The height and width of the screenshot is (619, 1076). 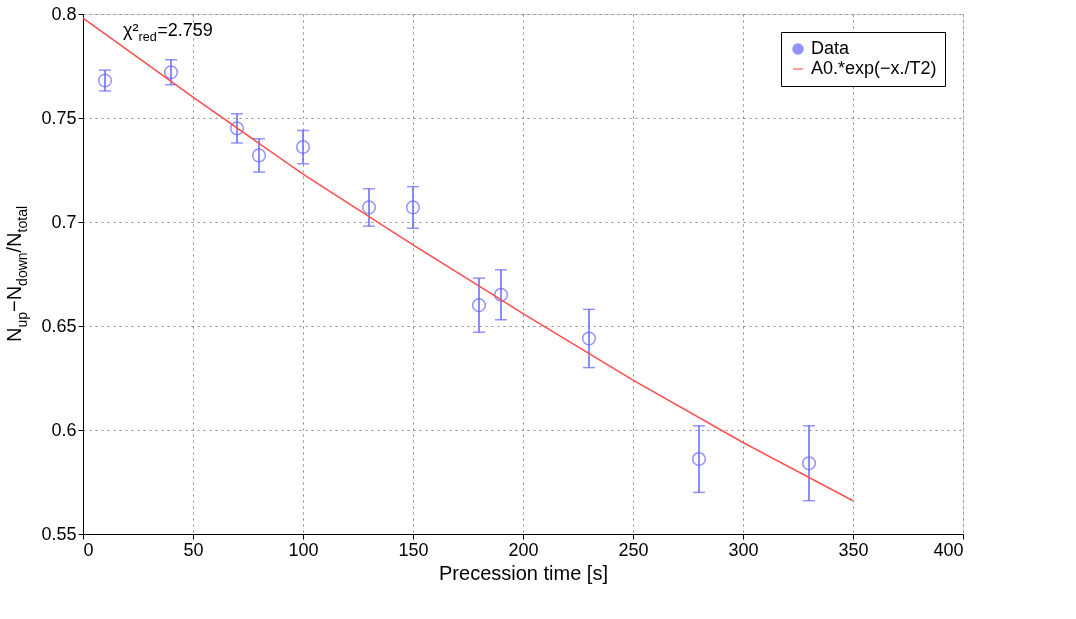 I want to click on x-axis-title: Precession time [s], so click(x=523, y=572).